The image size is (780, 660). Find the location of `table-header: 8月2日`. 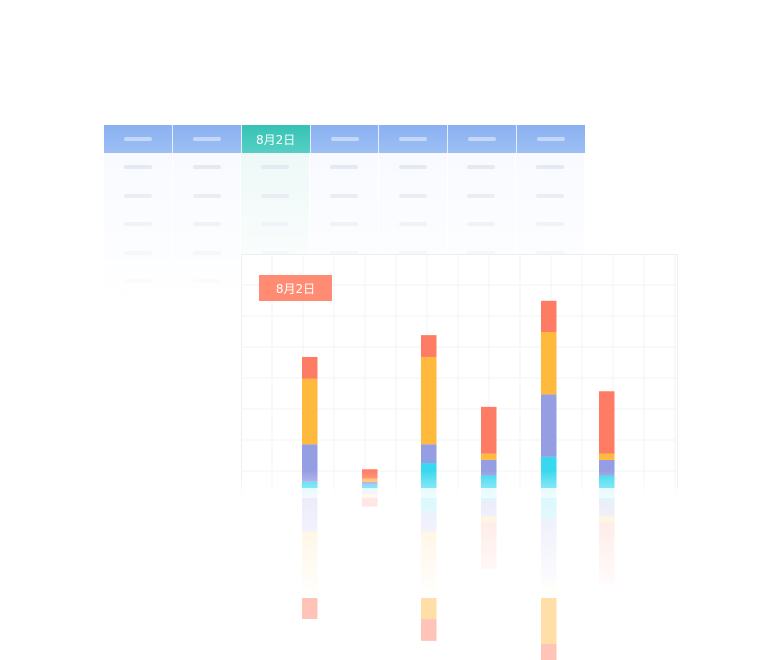

table-header: 8月2日 is located at coordinates (345, 139).